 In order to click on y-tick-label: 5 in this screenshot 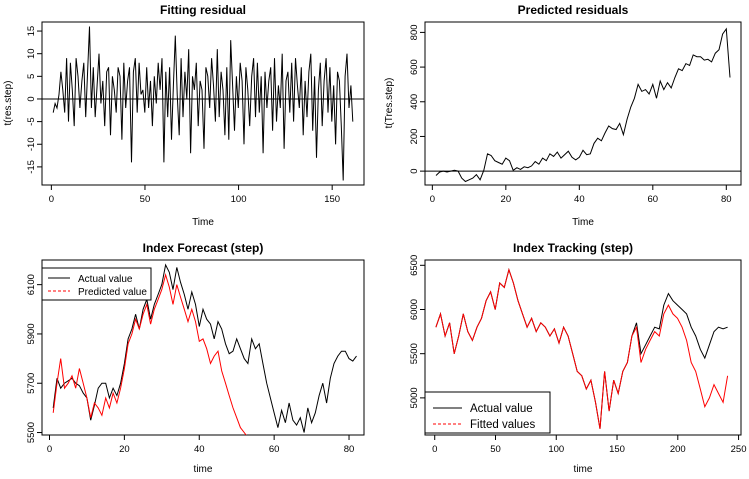, I will do `click(31, 76)`.